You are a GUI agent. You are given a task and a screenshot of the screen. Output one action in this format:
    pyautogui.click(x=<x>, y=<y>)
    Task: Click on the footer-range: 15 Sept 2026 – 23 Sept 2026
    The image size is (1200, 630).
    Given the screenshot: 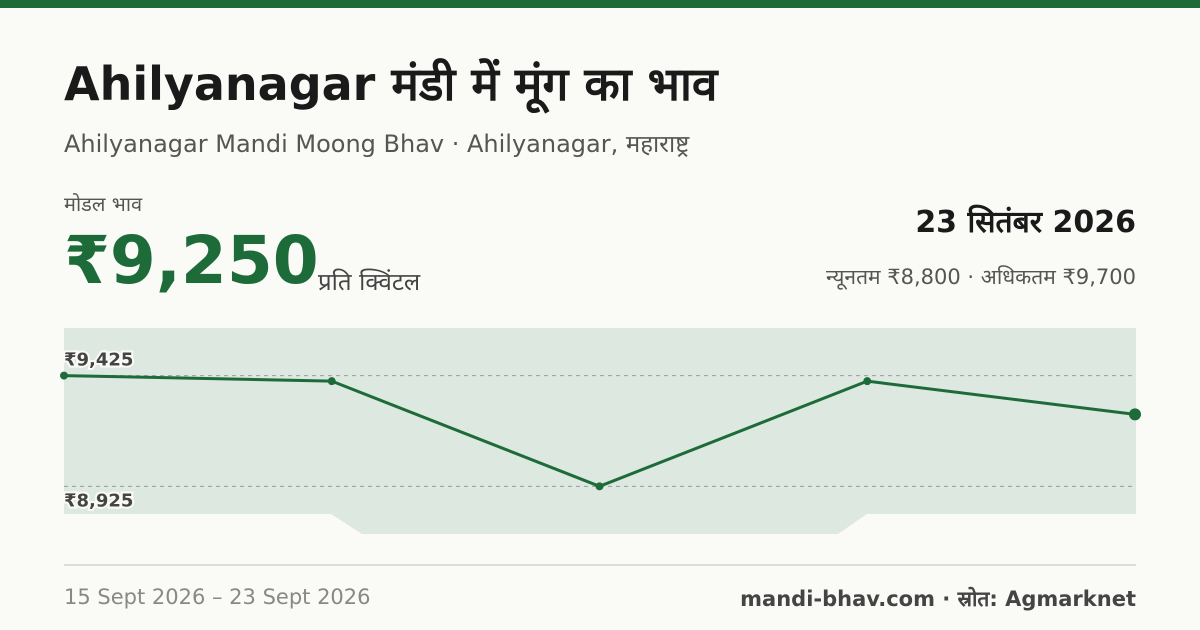 What is the action you would take?
    pyautogui.click(x=217, y=597)
    